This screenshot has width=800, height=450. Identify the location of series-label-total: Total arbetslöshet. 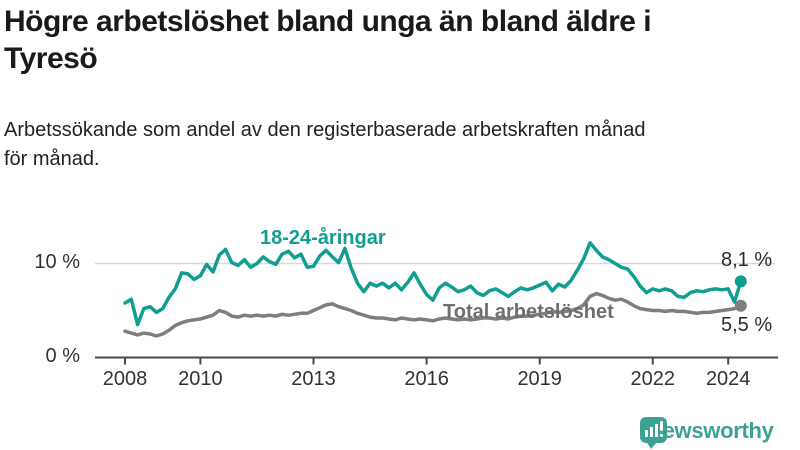
(528, 312).